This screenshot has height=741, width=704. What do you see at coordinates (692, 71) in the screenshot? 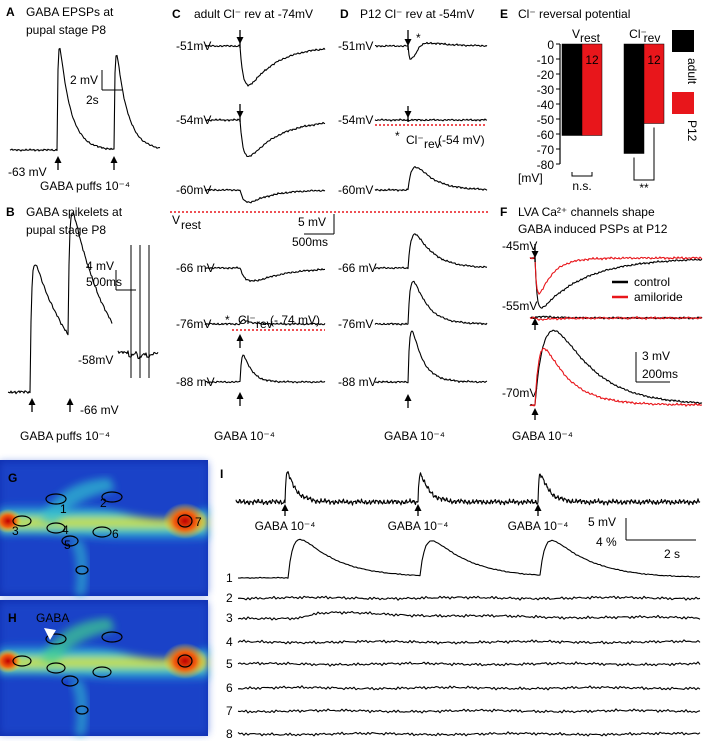
I see `legend-label: adult` at bounding box center [692, 71].